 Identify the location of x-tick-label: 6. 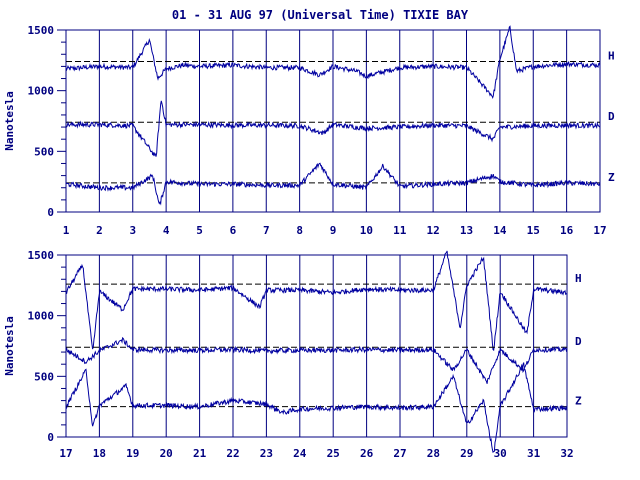
(233, 230).